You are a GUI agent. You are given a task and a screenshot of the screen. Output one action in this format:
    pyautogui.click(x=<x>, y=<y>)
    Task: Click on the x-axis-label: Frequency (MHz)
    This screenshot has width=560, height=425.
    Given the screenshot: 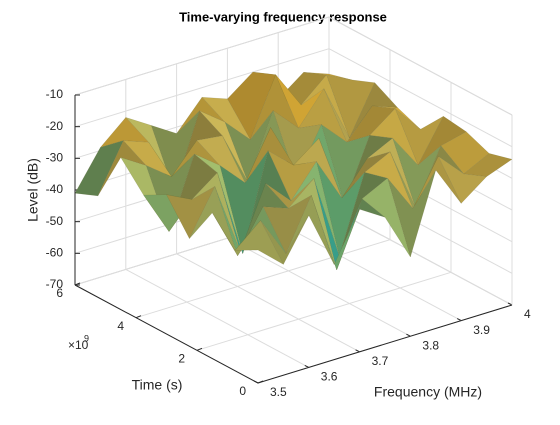 What is the action you would take?
    pyautogui.click(x=428, y=392)
    